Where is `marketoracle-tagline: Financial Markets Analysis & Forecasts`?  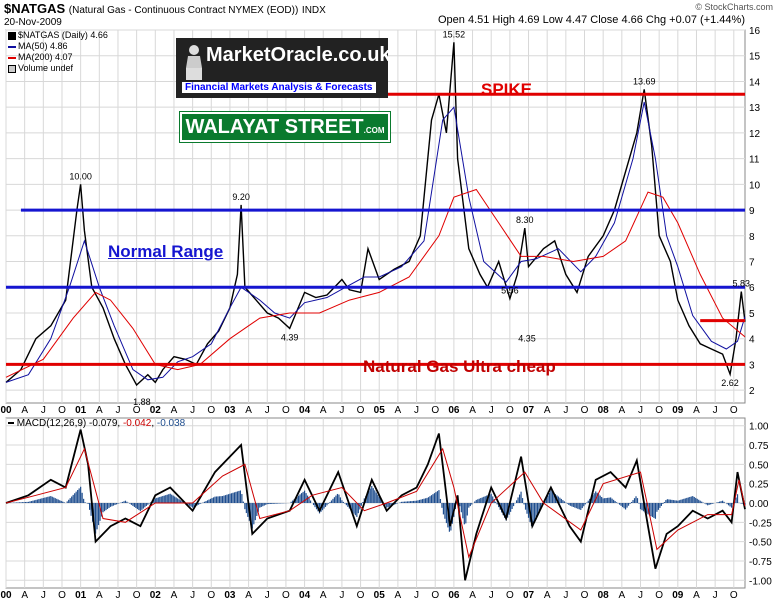 marketoracle-tagline: Financial Markets Analysis & Forecasts is located at coordinates (279, 87).